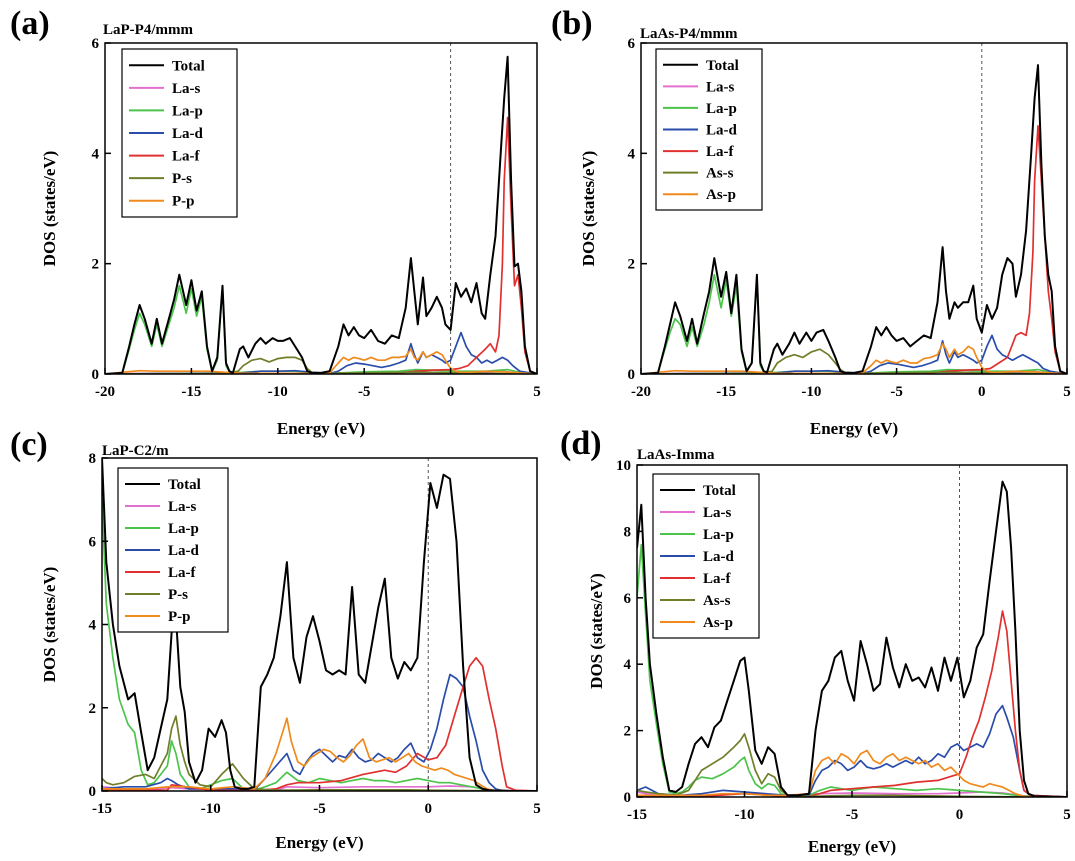  Describe the element at coordinates (148, 30) in the screenshot. I see `panel-title: LaP-P4/mmm` at that location.